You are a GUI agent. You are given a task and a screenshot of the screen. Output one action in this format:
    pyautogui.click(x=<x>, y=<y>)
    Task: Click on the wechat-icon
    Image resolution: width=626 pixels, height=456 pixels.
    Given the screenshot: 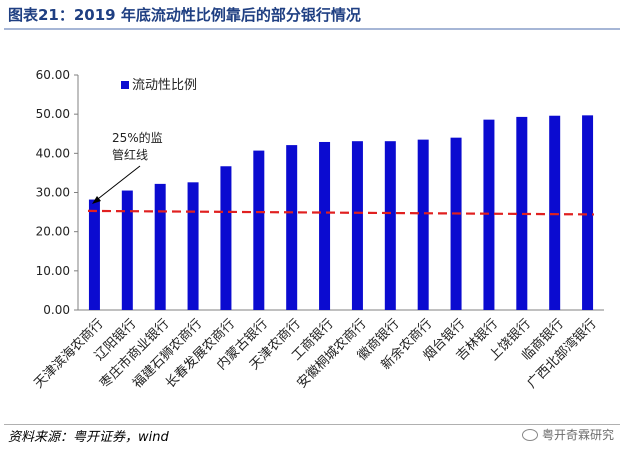 What is the action you would take?
    pyautogui.click(x=529, y=434)
    